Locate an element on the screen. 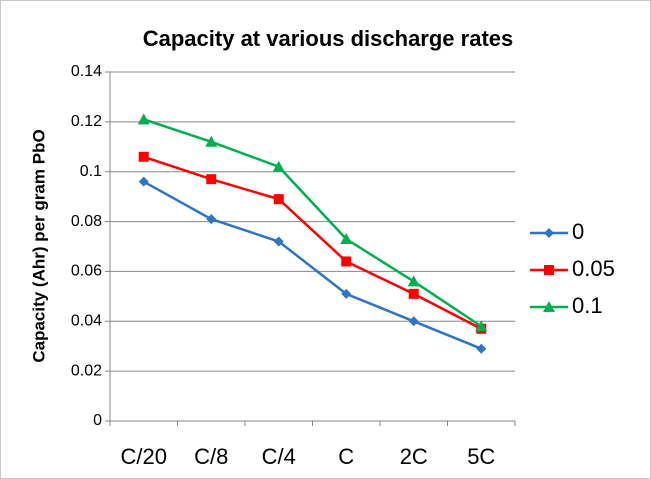 This screenshot has width=651, height=479. y-axis-label: Capacity (Ahr) per gram PbO is located at coordinates (38, 245).